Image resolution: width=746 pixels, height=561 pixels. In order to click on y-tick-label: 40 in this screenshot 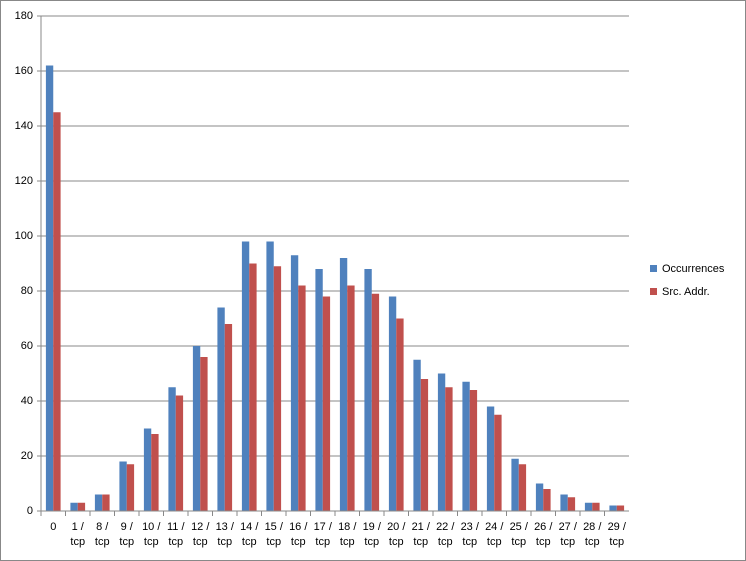, I will do `click(27, 401)`.